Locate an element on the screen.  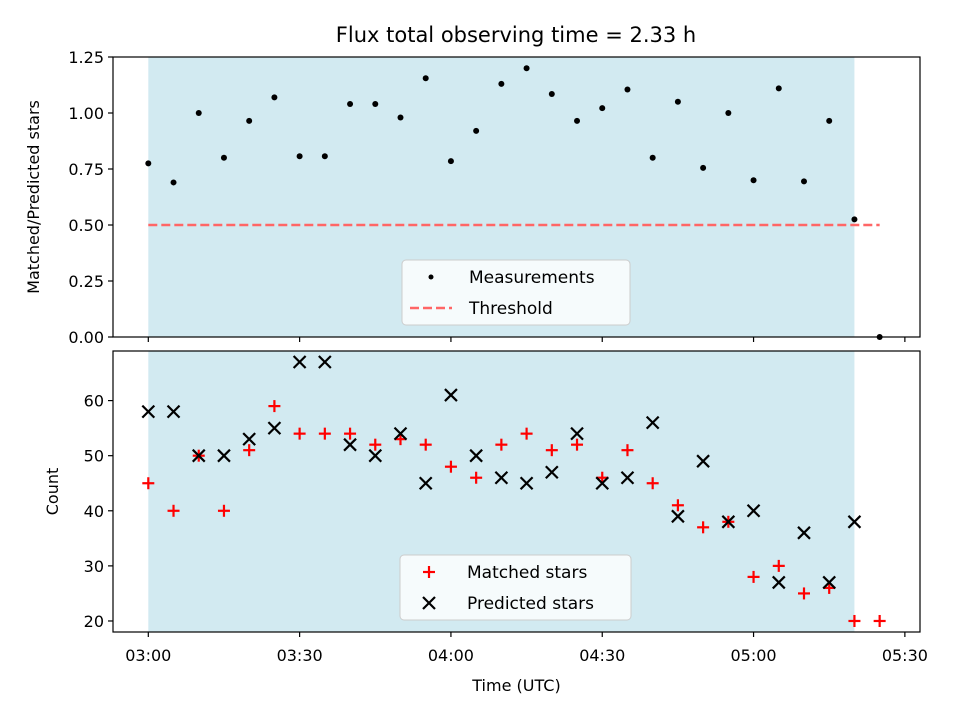
y-tick-label: 20 is located at coordinates (94, 621).